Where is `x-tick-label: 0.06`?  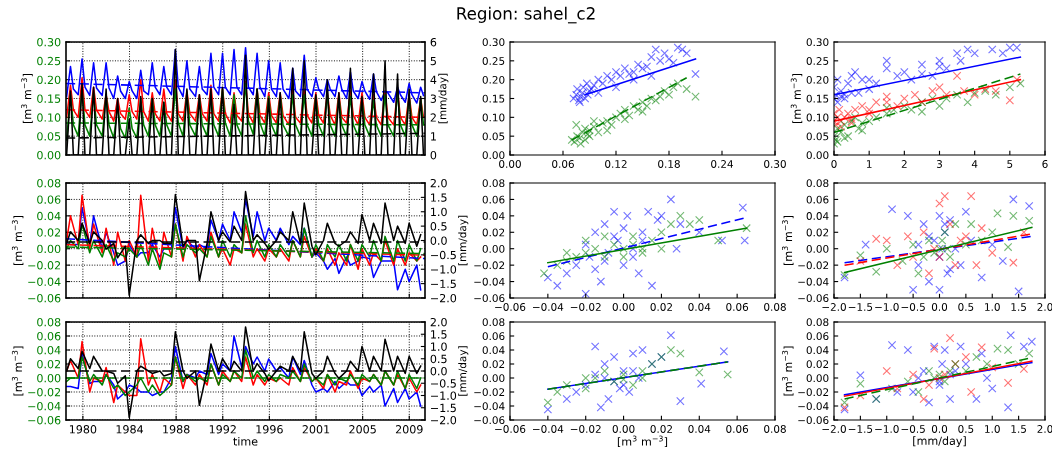 x-tick-label: 0.06 is located at coordinates (563, 164).